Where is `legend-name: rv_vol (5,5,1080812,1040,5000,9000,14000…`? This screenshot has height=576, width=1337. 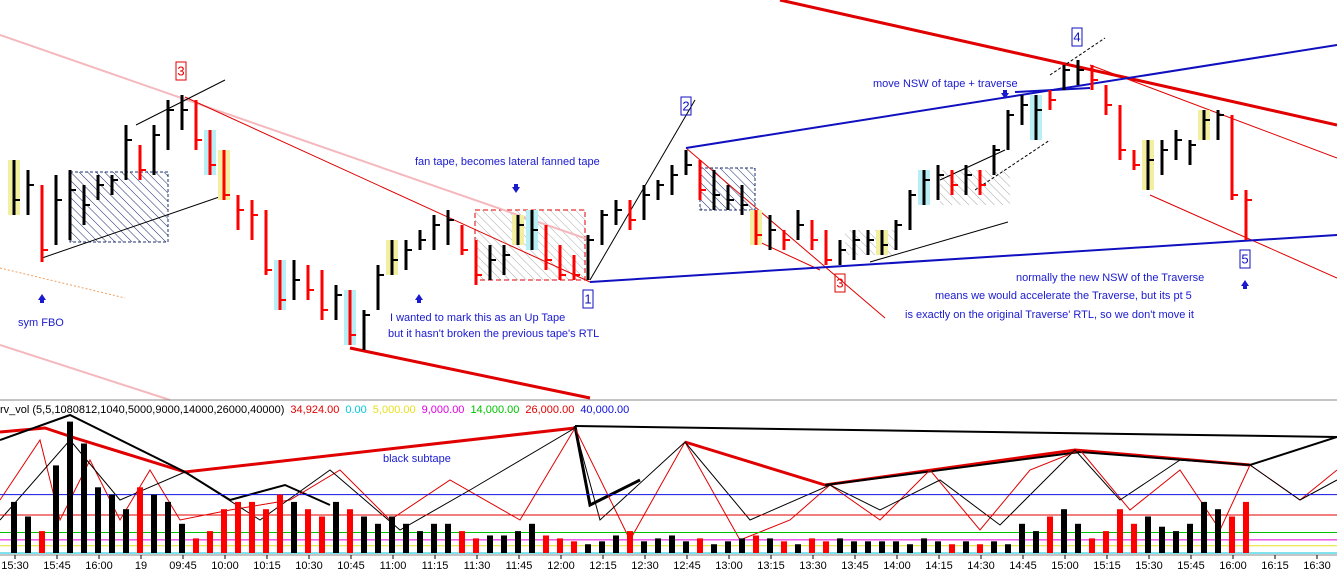 legend-name: rv_vol (5,5,1080812,1040,5000,9000,14000… is located at coordinates (142, 410).